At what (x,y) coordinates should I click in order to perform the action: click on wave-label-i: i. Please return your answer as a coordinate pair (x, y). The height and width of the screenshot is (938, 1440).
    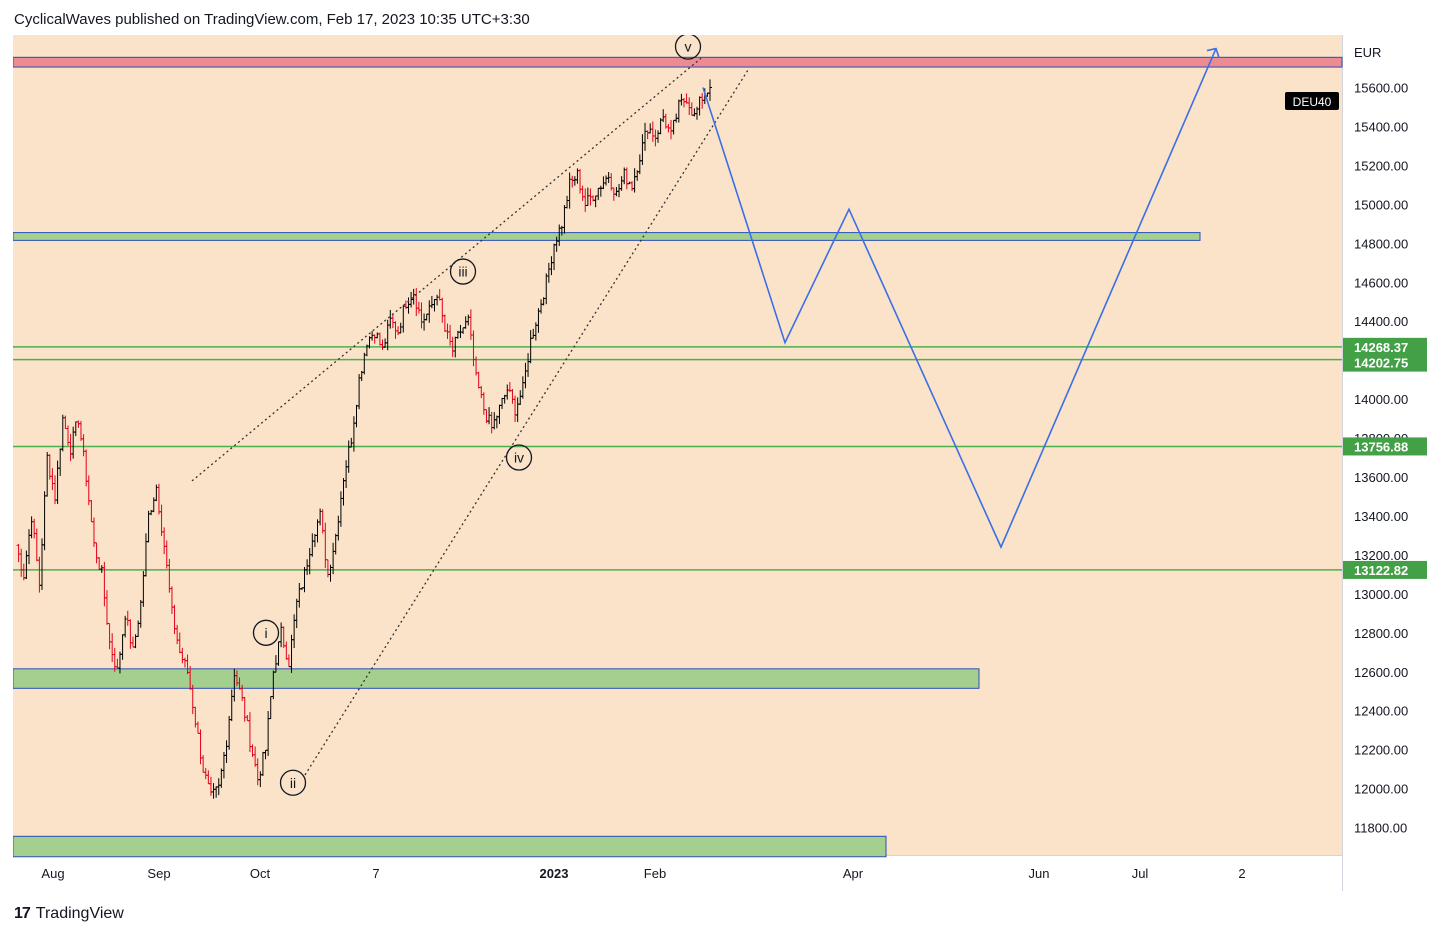
    Looking at the image, I should click on (265, 633).